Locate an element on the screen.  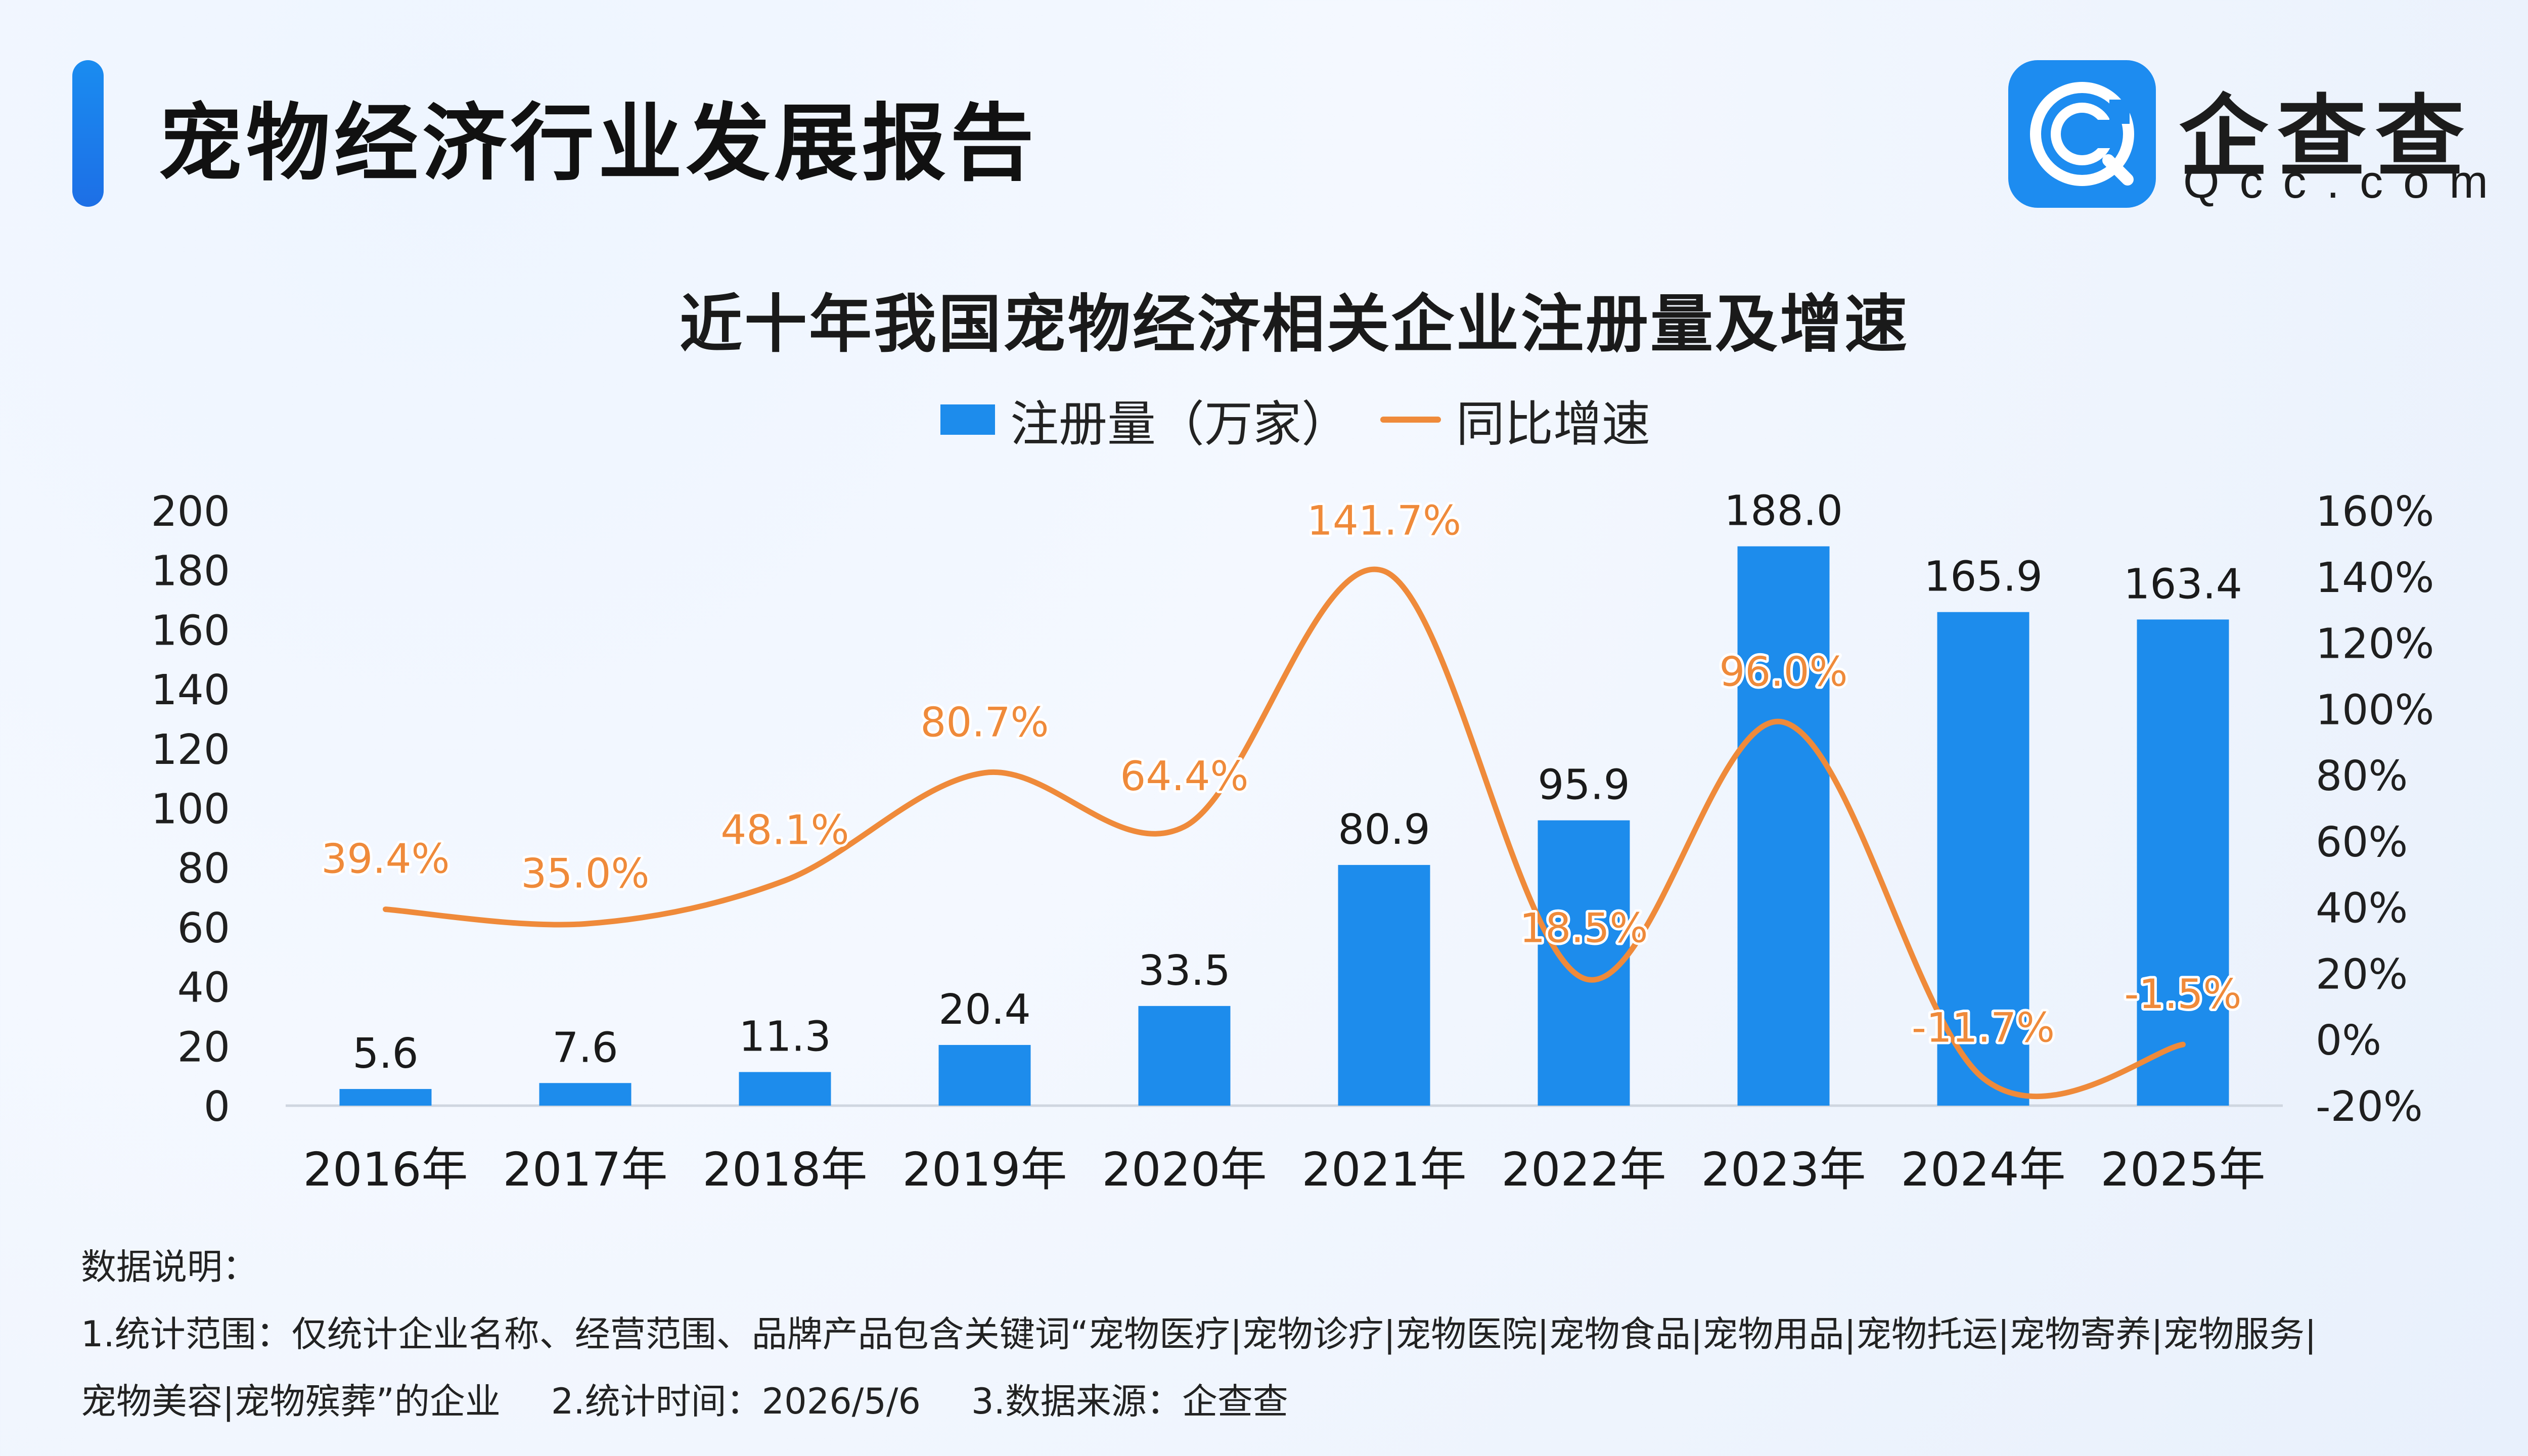
left-axis-tick-label: 100 is located at coordinates (191, 810).